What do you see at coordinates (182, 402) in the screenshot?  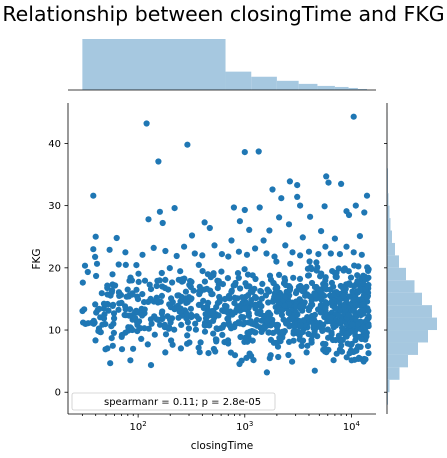 I see `legend-text: spearmanr = 0.11; p = 2.8e-05` at bounding box center [182, 402].